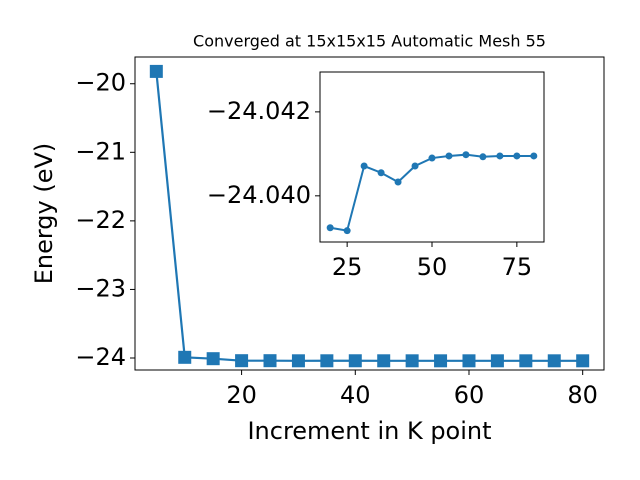 The width and height of the screenshot is (640, 480). What do you see at coordinates (241, 395) in the screenshot?
I see `x-tick-label: 20` at bounding box center [241, 395].